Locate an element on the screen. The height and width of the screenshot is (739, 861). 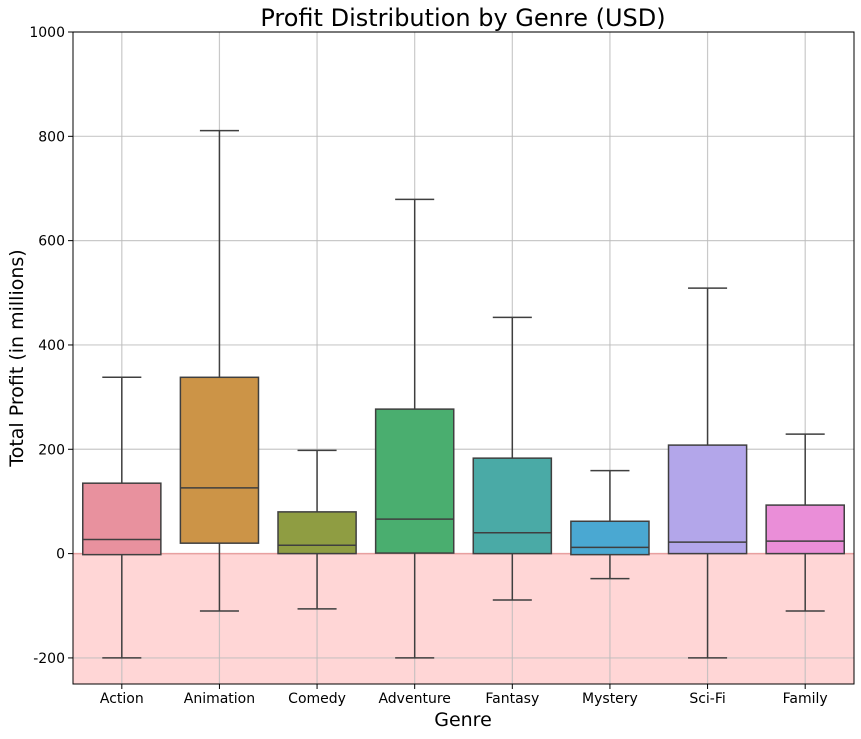
y-axis-label: Total Profit (in millions) is located at coordinates (17, 358).